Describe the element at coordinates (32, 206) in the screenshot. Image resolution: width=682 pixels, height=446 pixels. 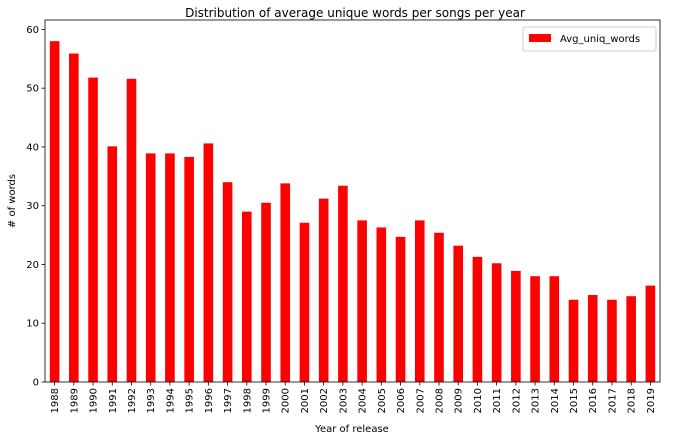
I see `y-tick-label-30: 30` at that location.